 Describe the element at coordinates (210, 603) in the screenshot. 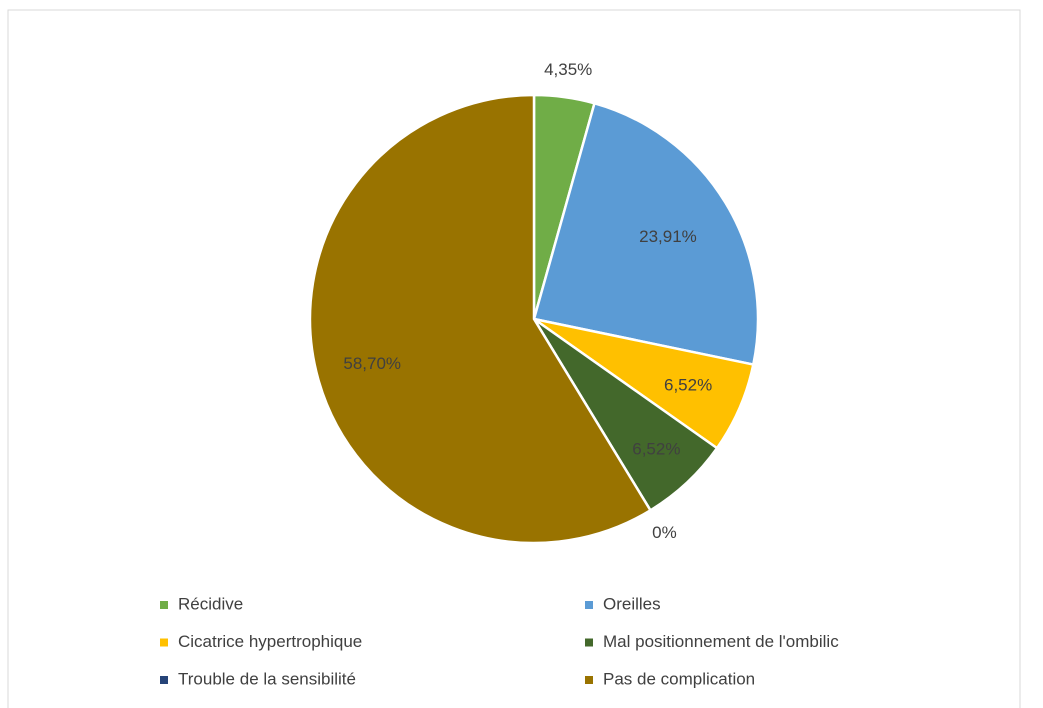

I see `legend-label: Récidive` at that location.